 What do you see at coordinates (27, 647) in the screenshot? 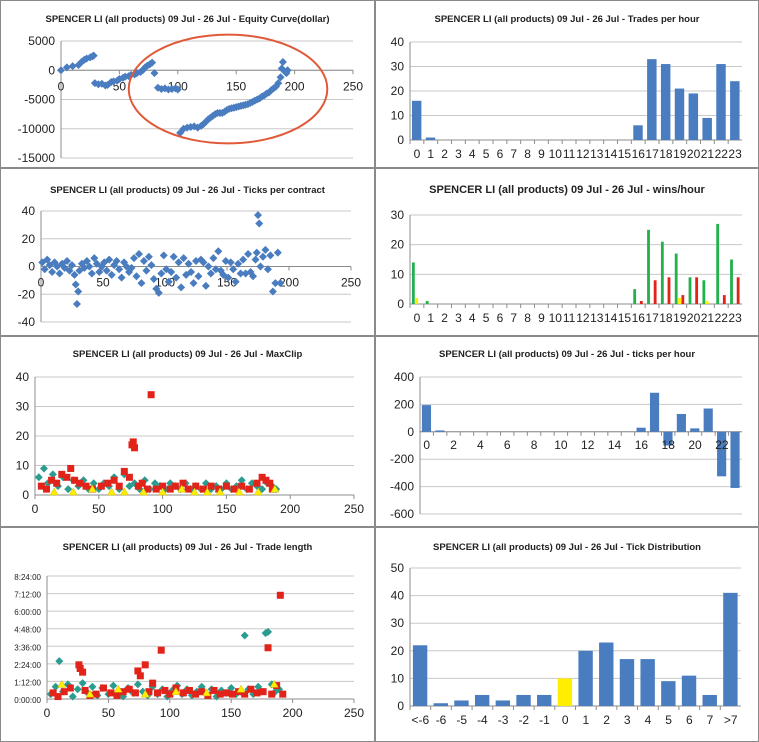
I see `y-tick-label: 3:36:00` at bounding box center [27, 647].